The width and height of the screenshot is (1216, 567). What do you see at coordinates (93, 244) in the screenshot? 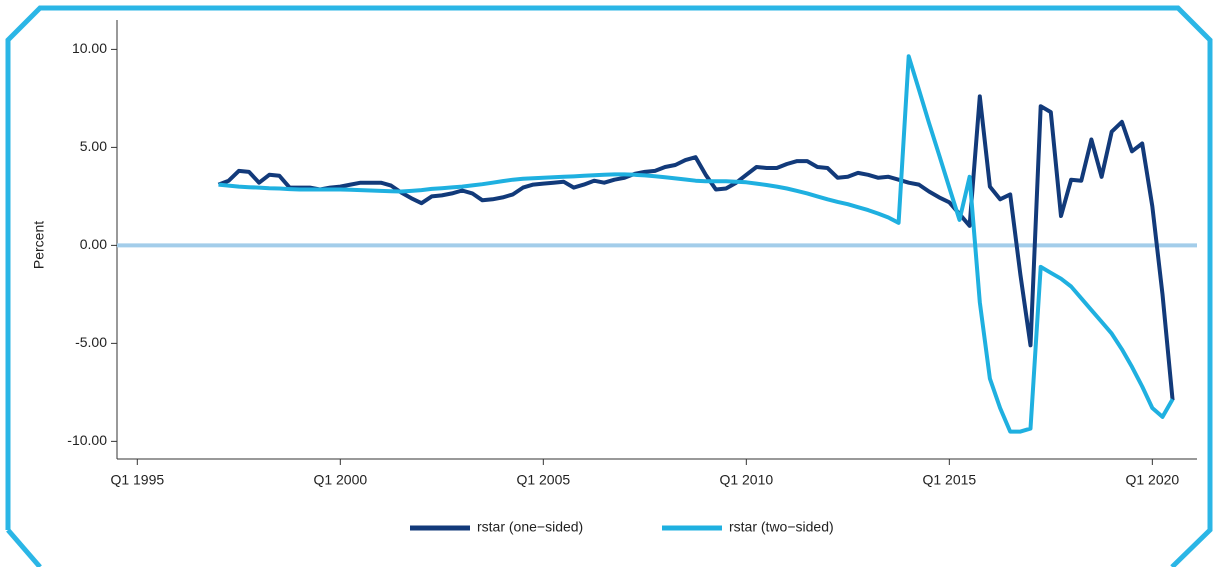
I see `y-tick-label: 0.00` at bounding box center [93, 244].